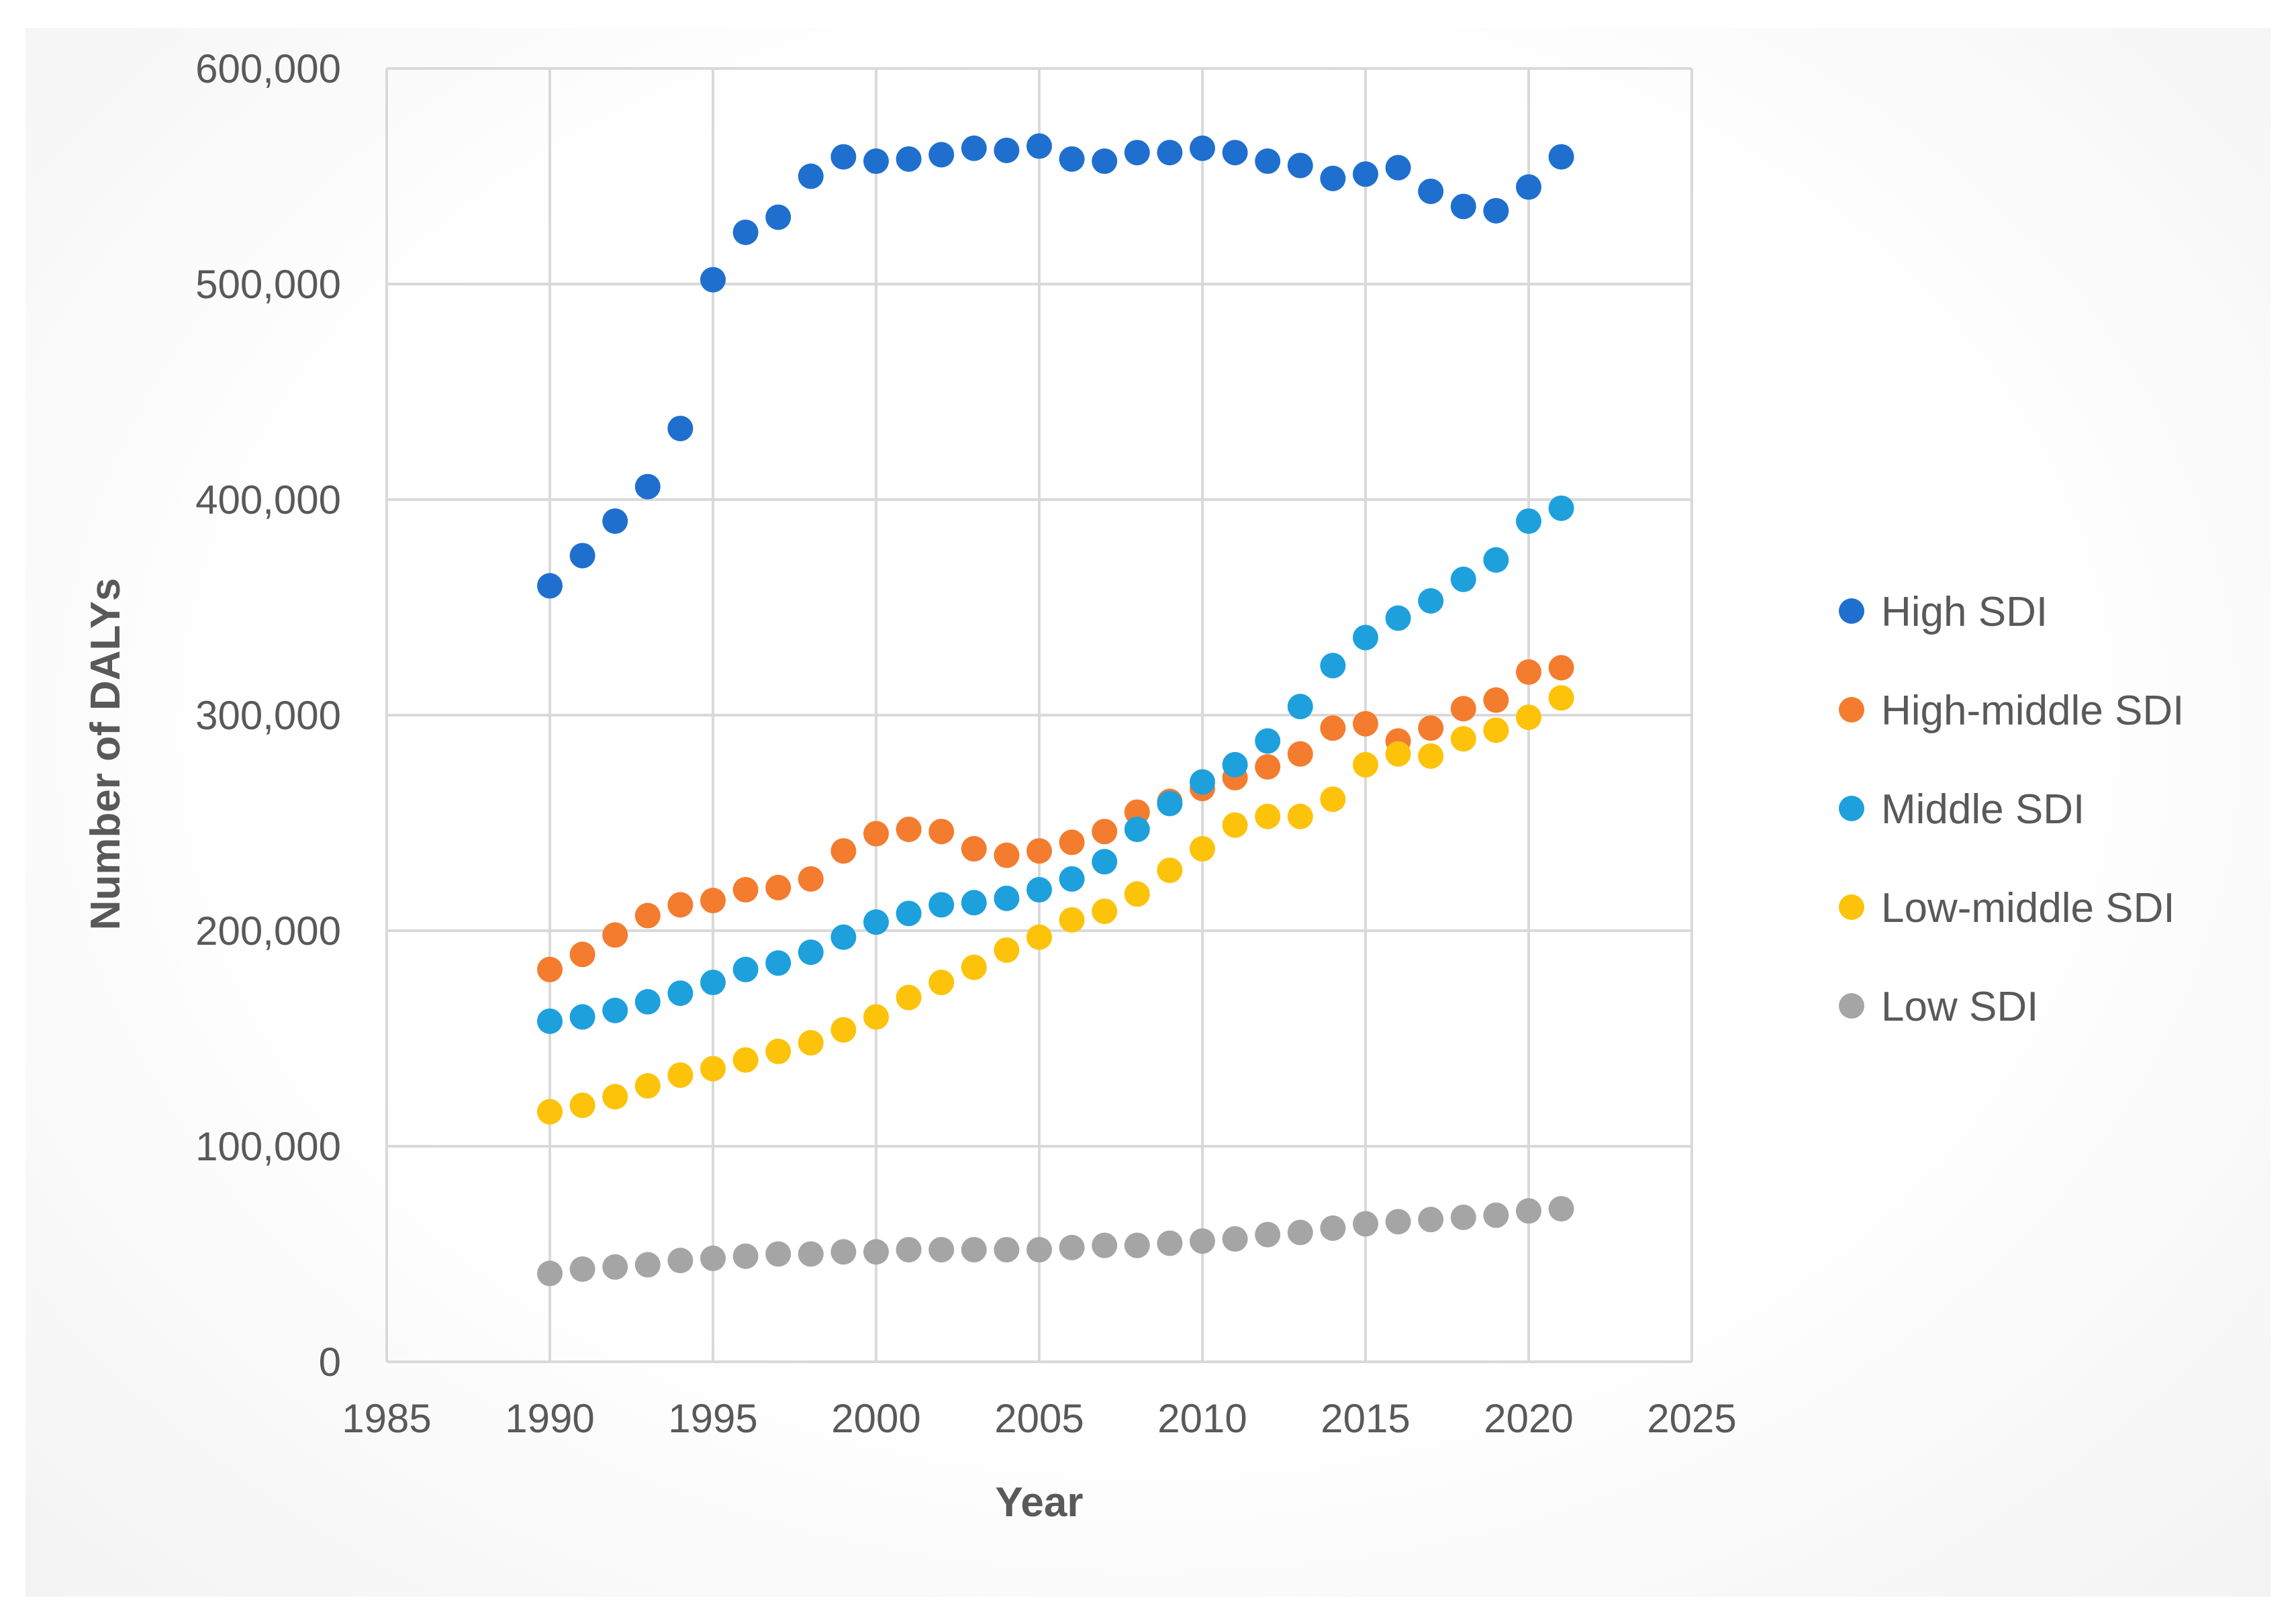 The height and width of the screenshot is (1623, 2296). I want to click on series-low-middle-sdi, so click(1056, 905).